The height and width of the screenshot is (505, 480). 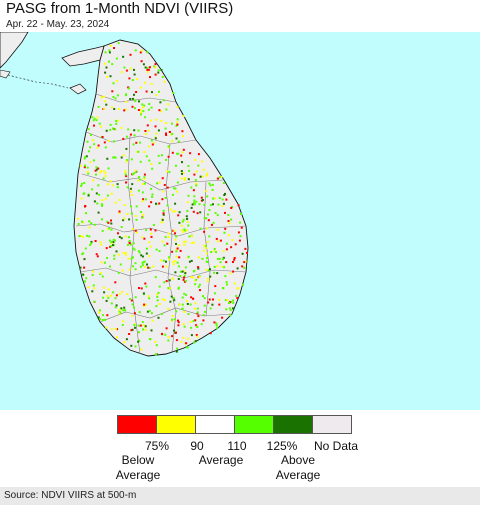 I want to click on legend-tick-75: 75%, so click(x=157, y=446).